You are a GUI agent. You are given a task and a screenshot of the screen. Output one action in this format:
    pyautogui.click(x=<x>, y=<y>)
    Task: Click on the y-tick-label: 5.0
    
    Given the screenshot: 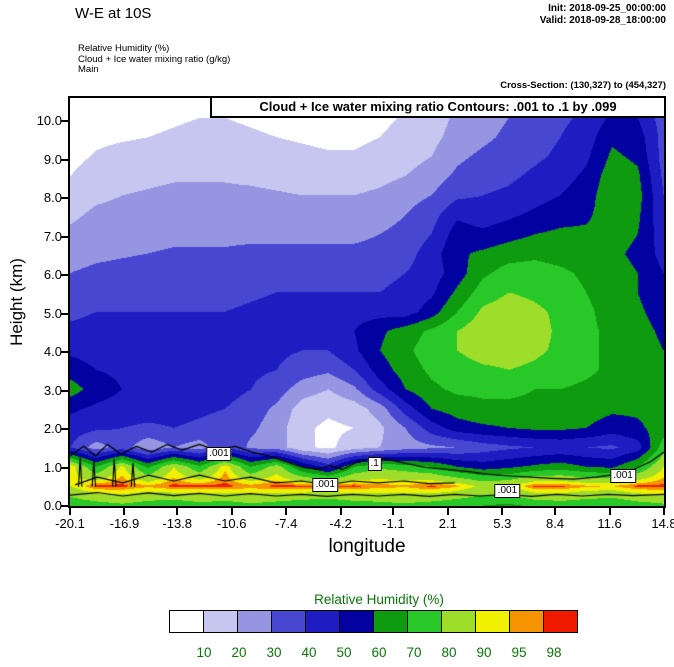 What is the action you would take?
    pyautogui.click(x=52, y=313)
    